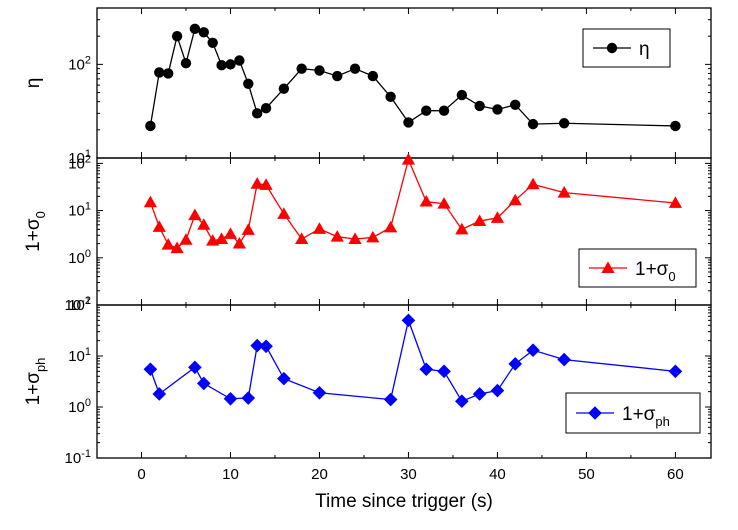  Describe the element at coordinates (412, 360) in the screenshot. I see `series-line` at that location.